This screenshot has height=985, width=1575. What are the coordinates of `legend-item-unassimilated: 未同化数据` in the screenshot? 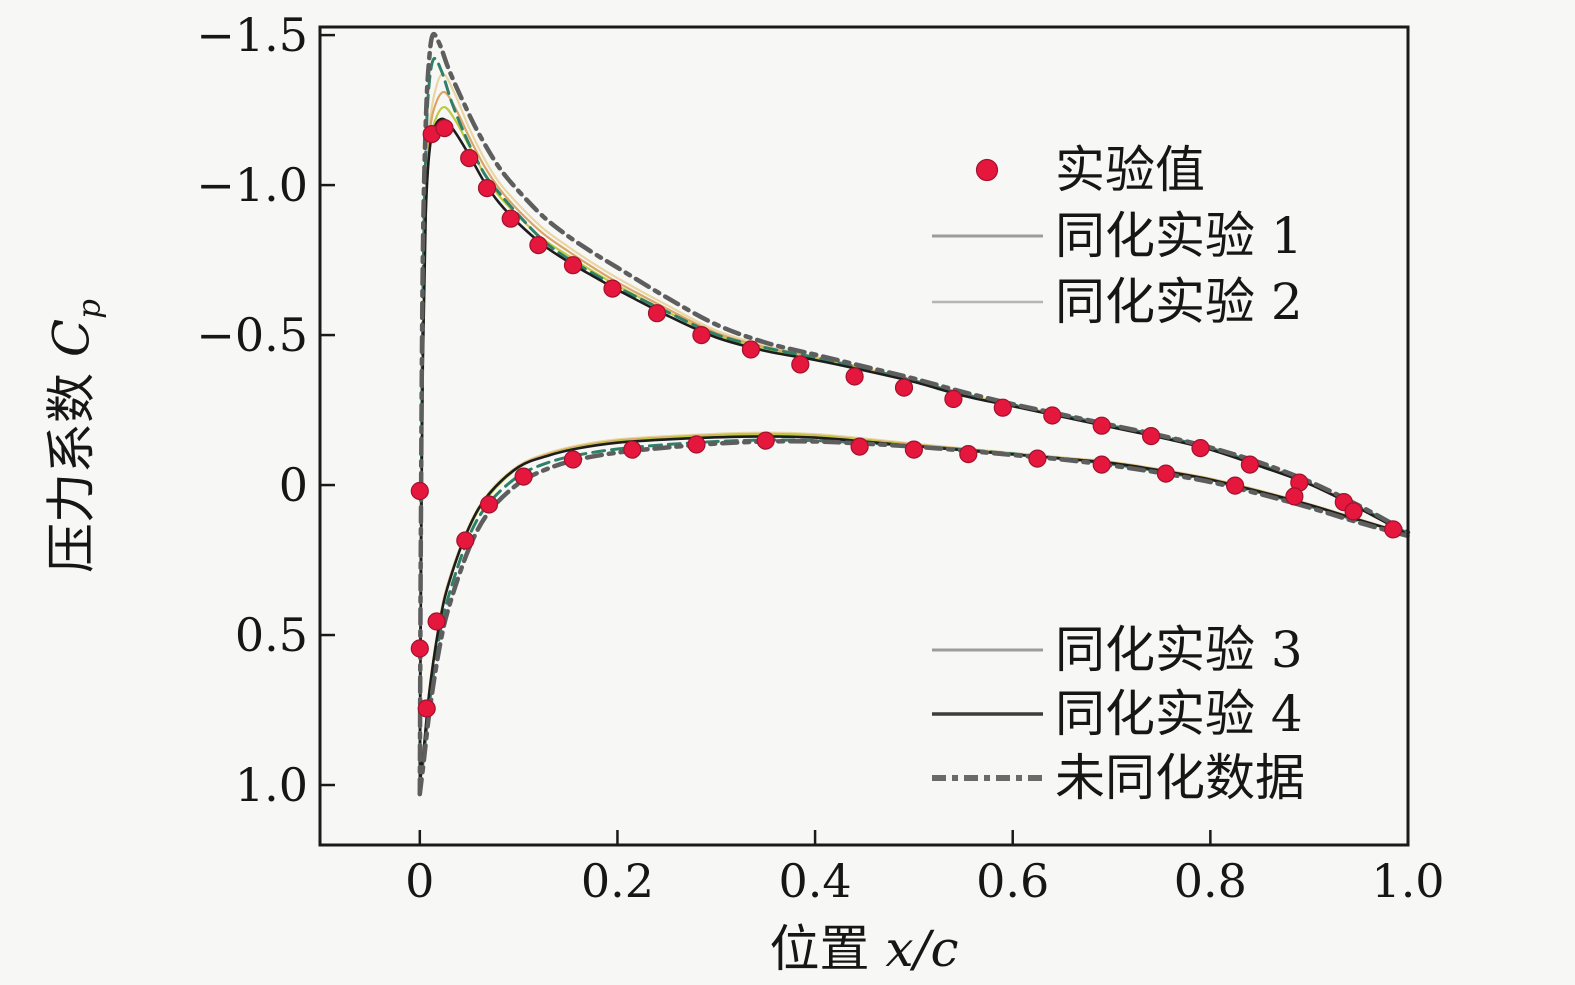 It's located at (1117, 778).